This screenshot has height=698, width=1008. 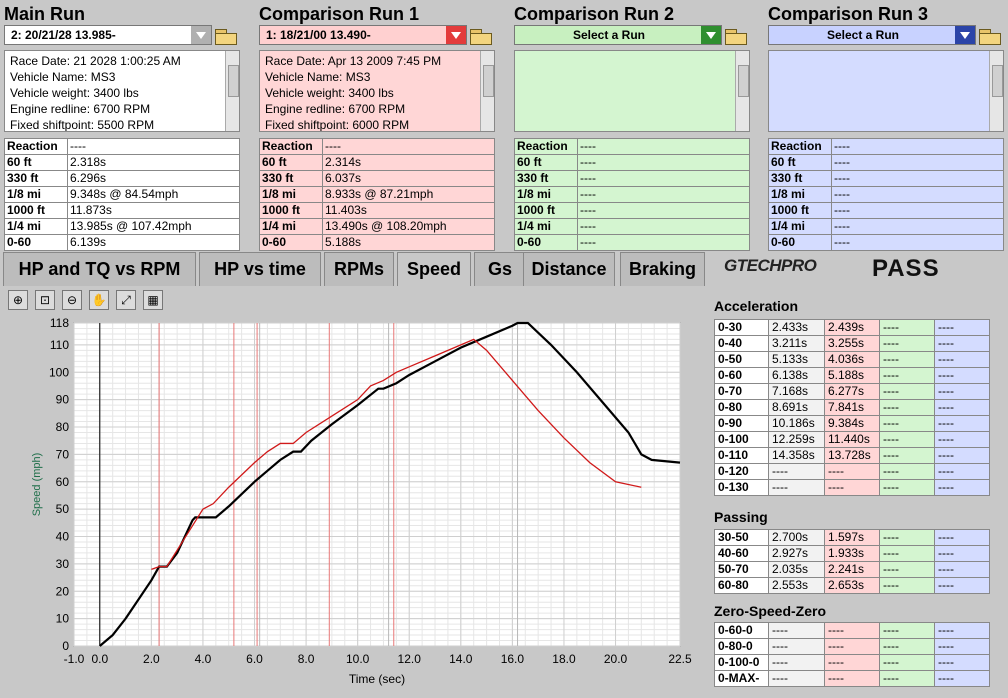 What do you see at coordinates (632, 210) in the screenshot?
I see `stats-row: 1000 ft ----` at bounding box center [632, 210].